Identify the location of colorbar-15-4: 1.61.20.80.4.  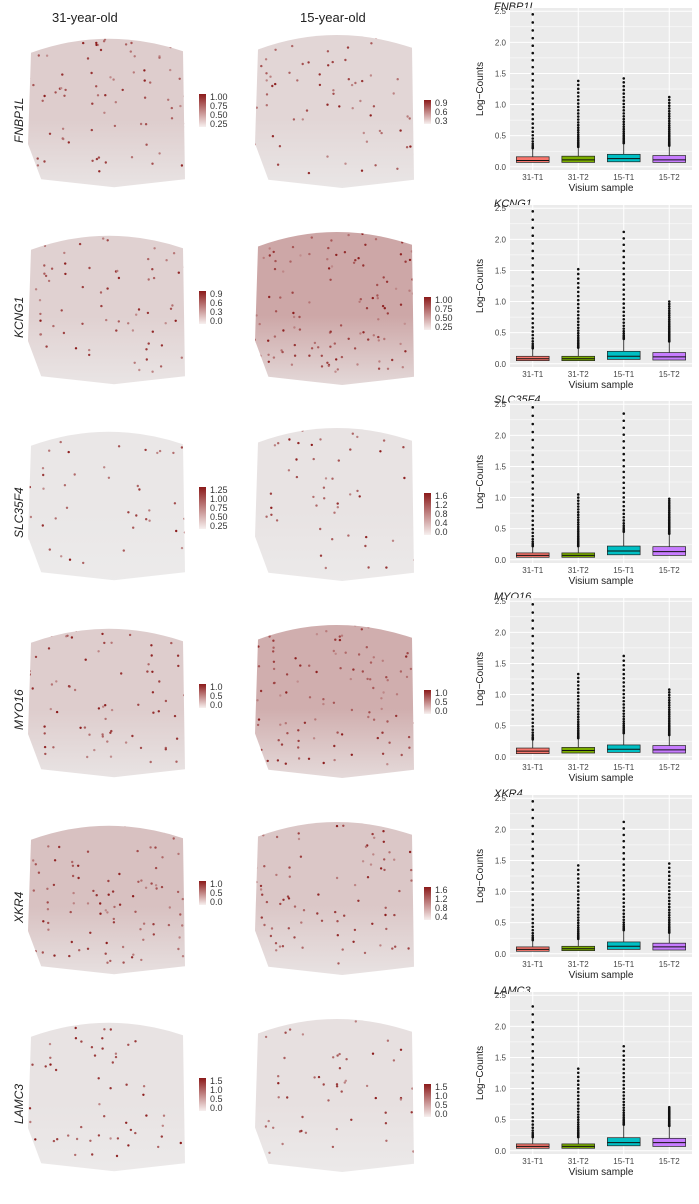
(436, 903).